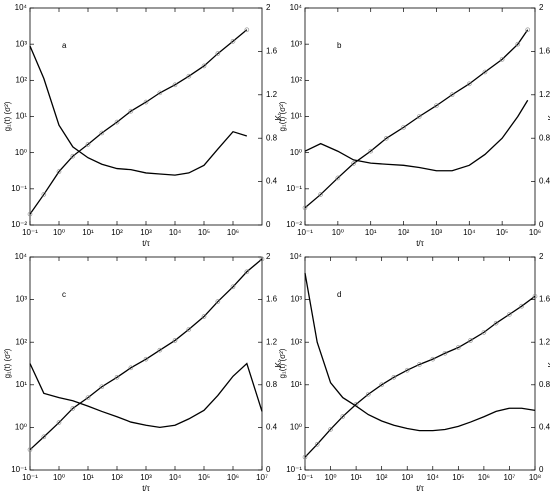  What do you see at coordinates (541, 224) in the screenshot?
I see `y2-tick-label: 0` at bounding box center [541, 224].